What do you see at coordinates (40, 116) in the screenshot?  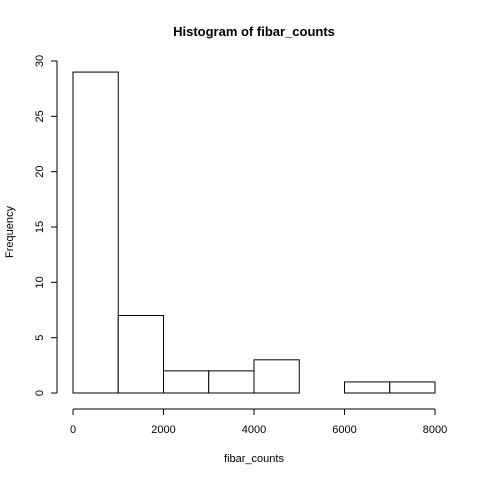 I see `y-tick-label-5: 25` at bounding box center [40, 116].